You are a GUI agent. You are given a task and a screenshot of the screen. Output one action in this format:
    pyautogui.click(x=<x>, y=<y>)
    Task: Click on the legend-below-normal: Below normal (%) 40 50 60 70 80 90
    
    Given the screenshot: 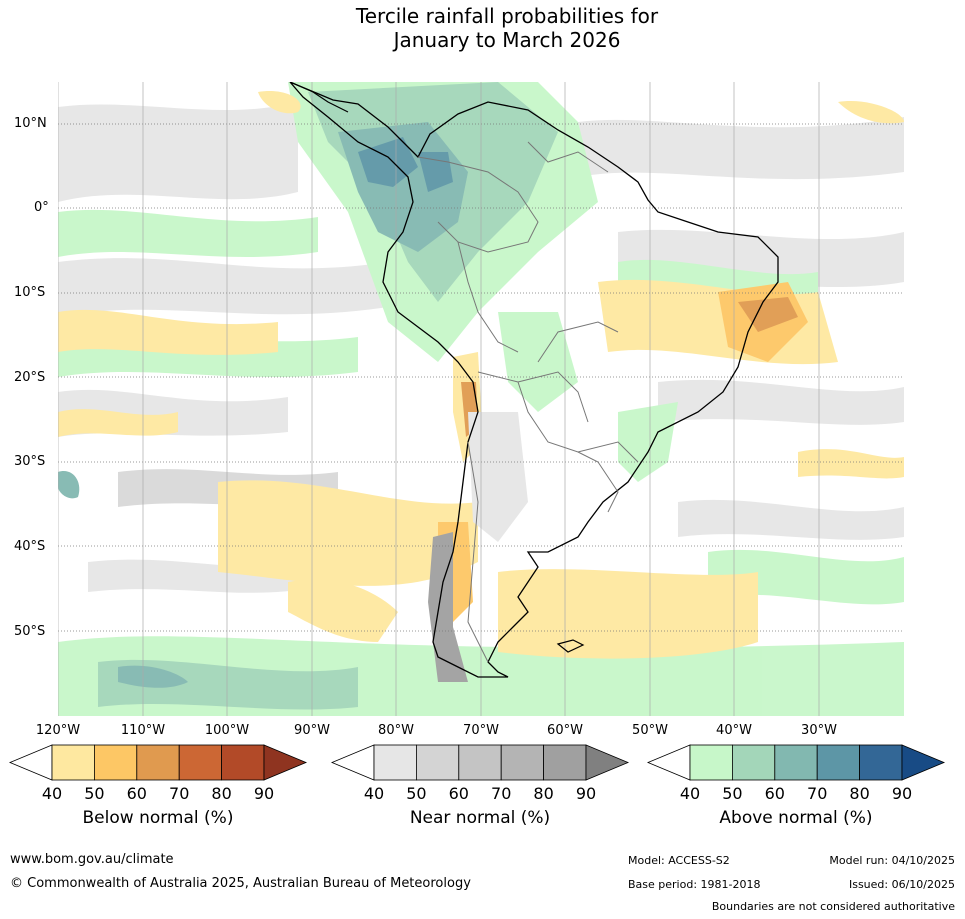 What is the action you would take?
    pyautogui.click(x=158, y=789)
    